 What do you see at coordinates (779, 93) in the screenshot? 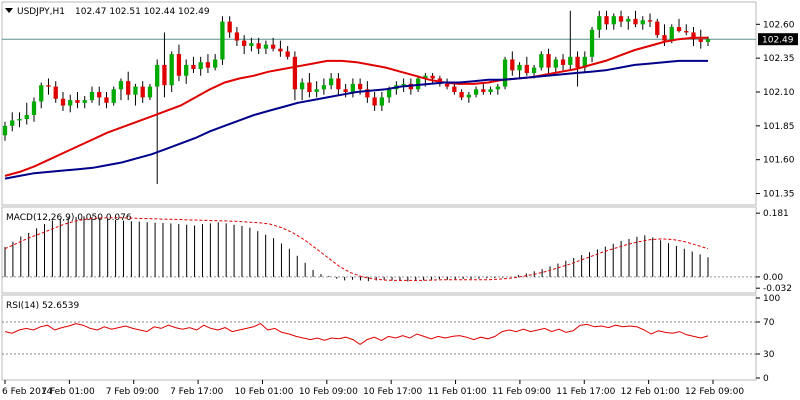
I see `price-tick-label: 102.10` at bounding box center [779, 93].